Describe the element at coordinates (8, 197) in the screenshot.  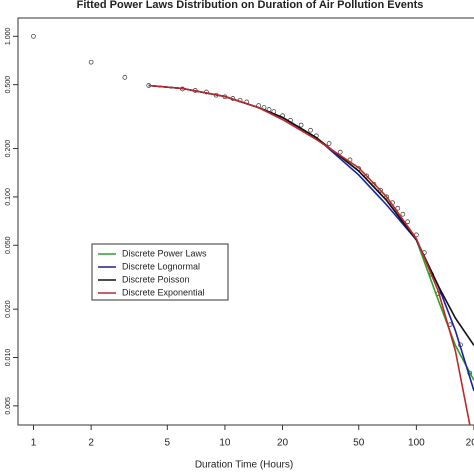
I see `y-tick-label: 0.100` at that location.